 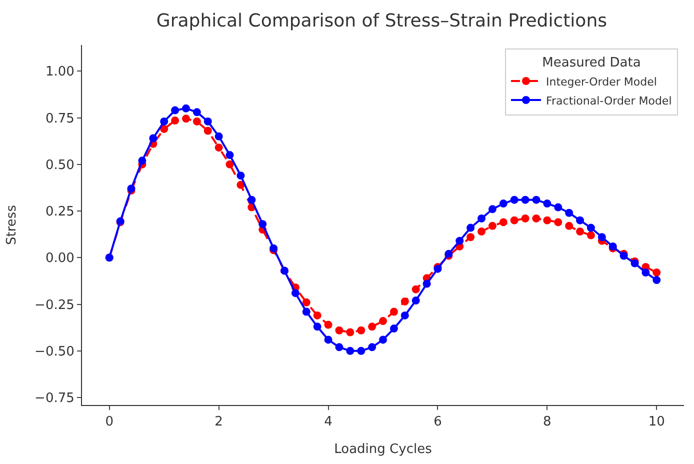 I want to click on x-tick-label: 2, so click(x=218, y=422).